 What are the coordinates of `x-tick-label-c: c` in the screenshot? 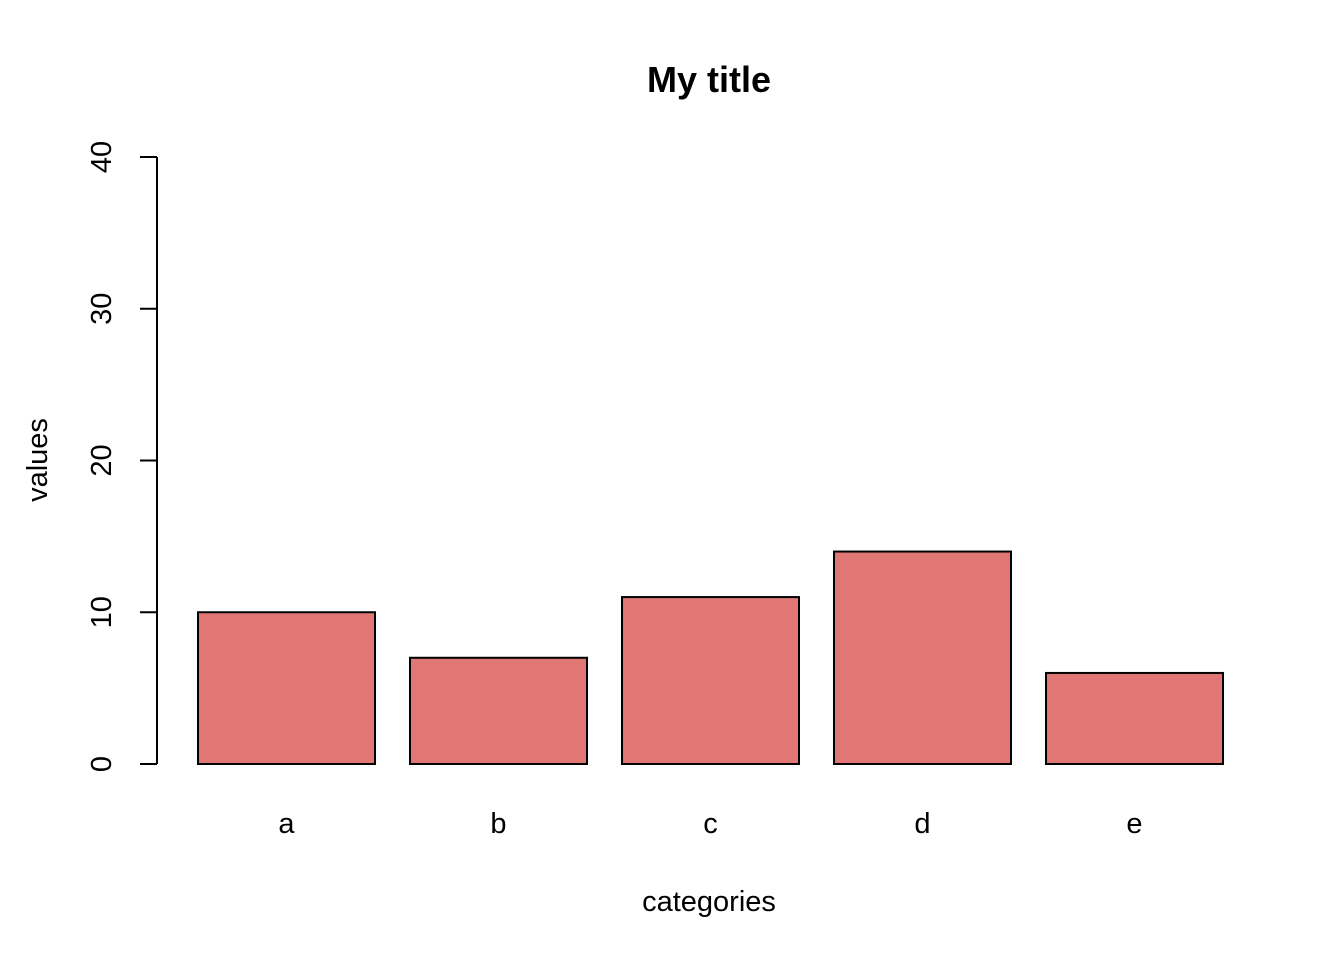 It's located at (710, 824).